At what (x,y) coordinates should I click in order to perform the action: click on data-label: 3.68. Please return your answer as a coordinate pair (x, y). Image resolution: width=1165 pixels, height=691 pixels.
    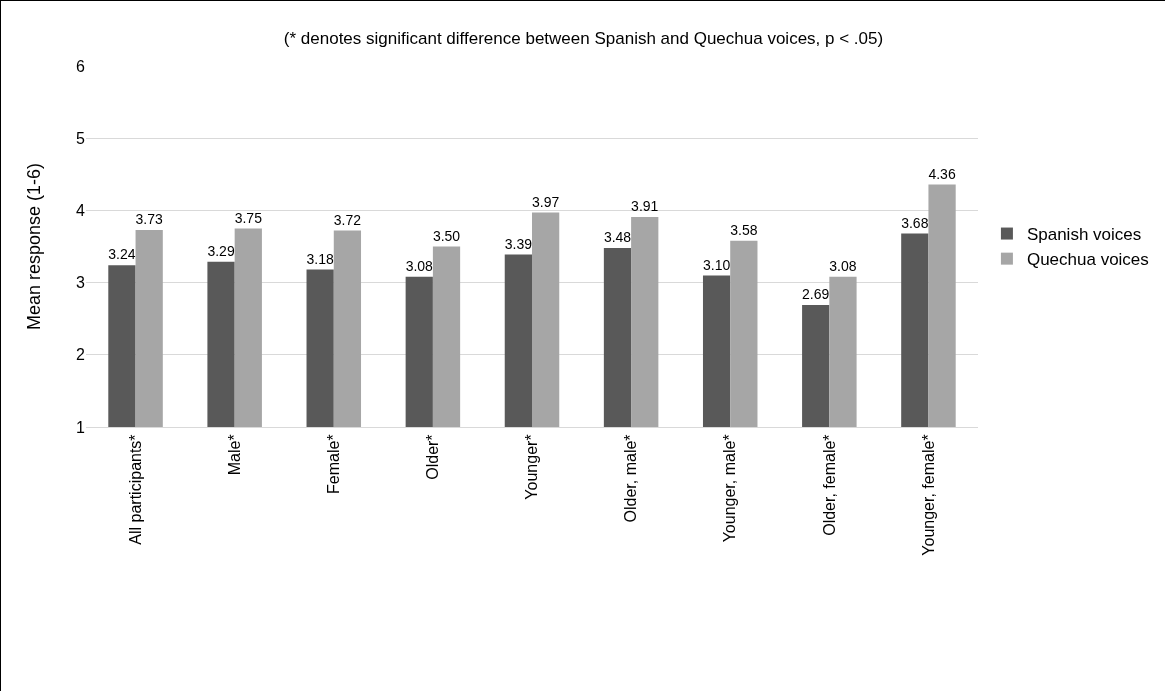
    Looking at the image, I should click on (915, 222).